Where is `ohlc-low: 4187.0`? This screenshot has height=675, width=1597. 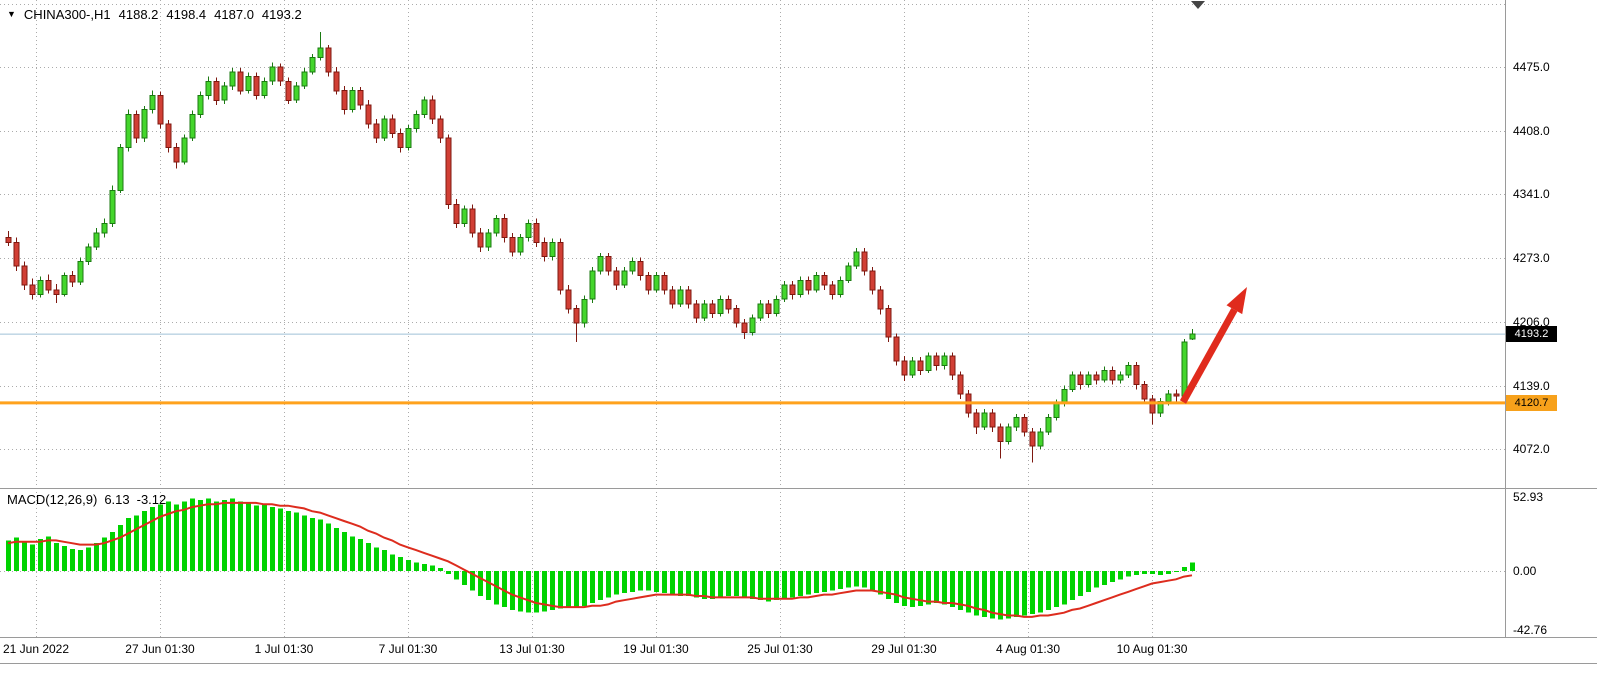
ohlc-low: 4187.0 is located at coordinates (234, 14).